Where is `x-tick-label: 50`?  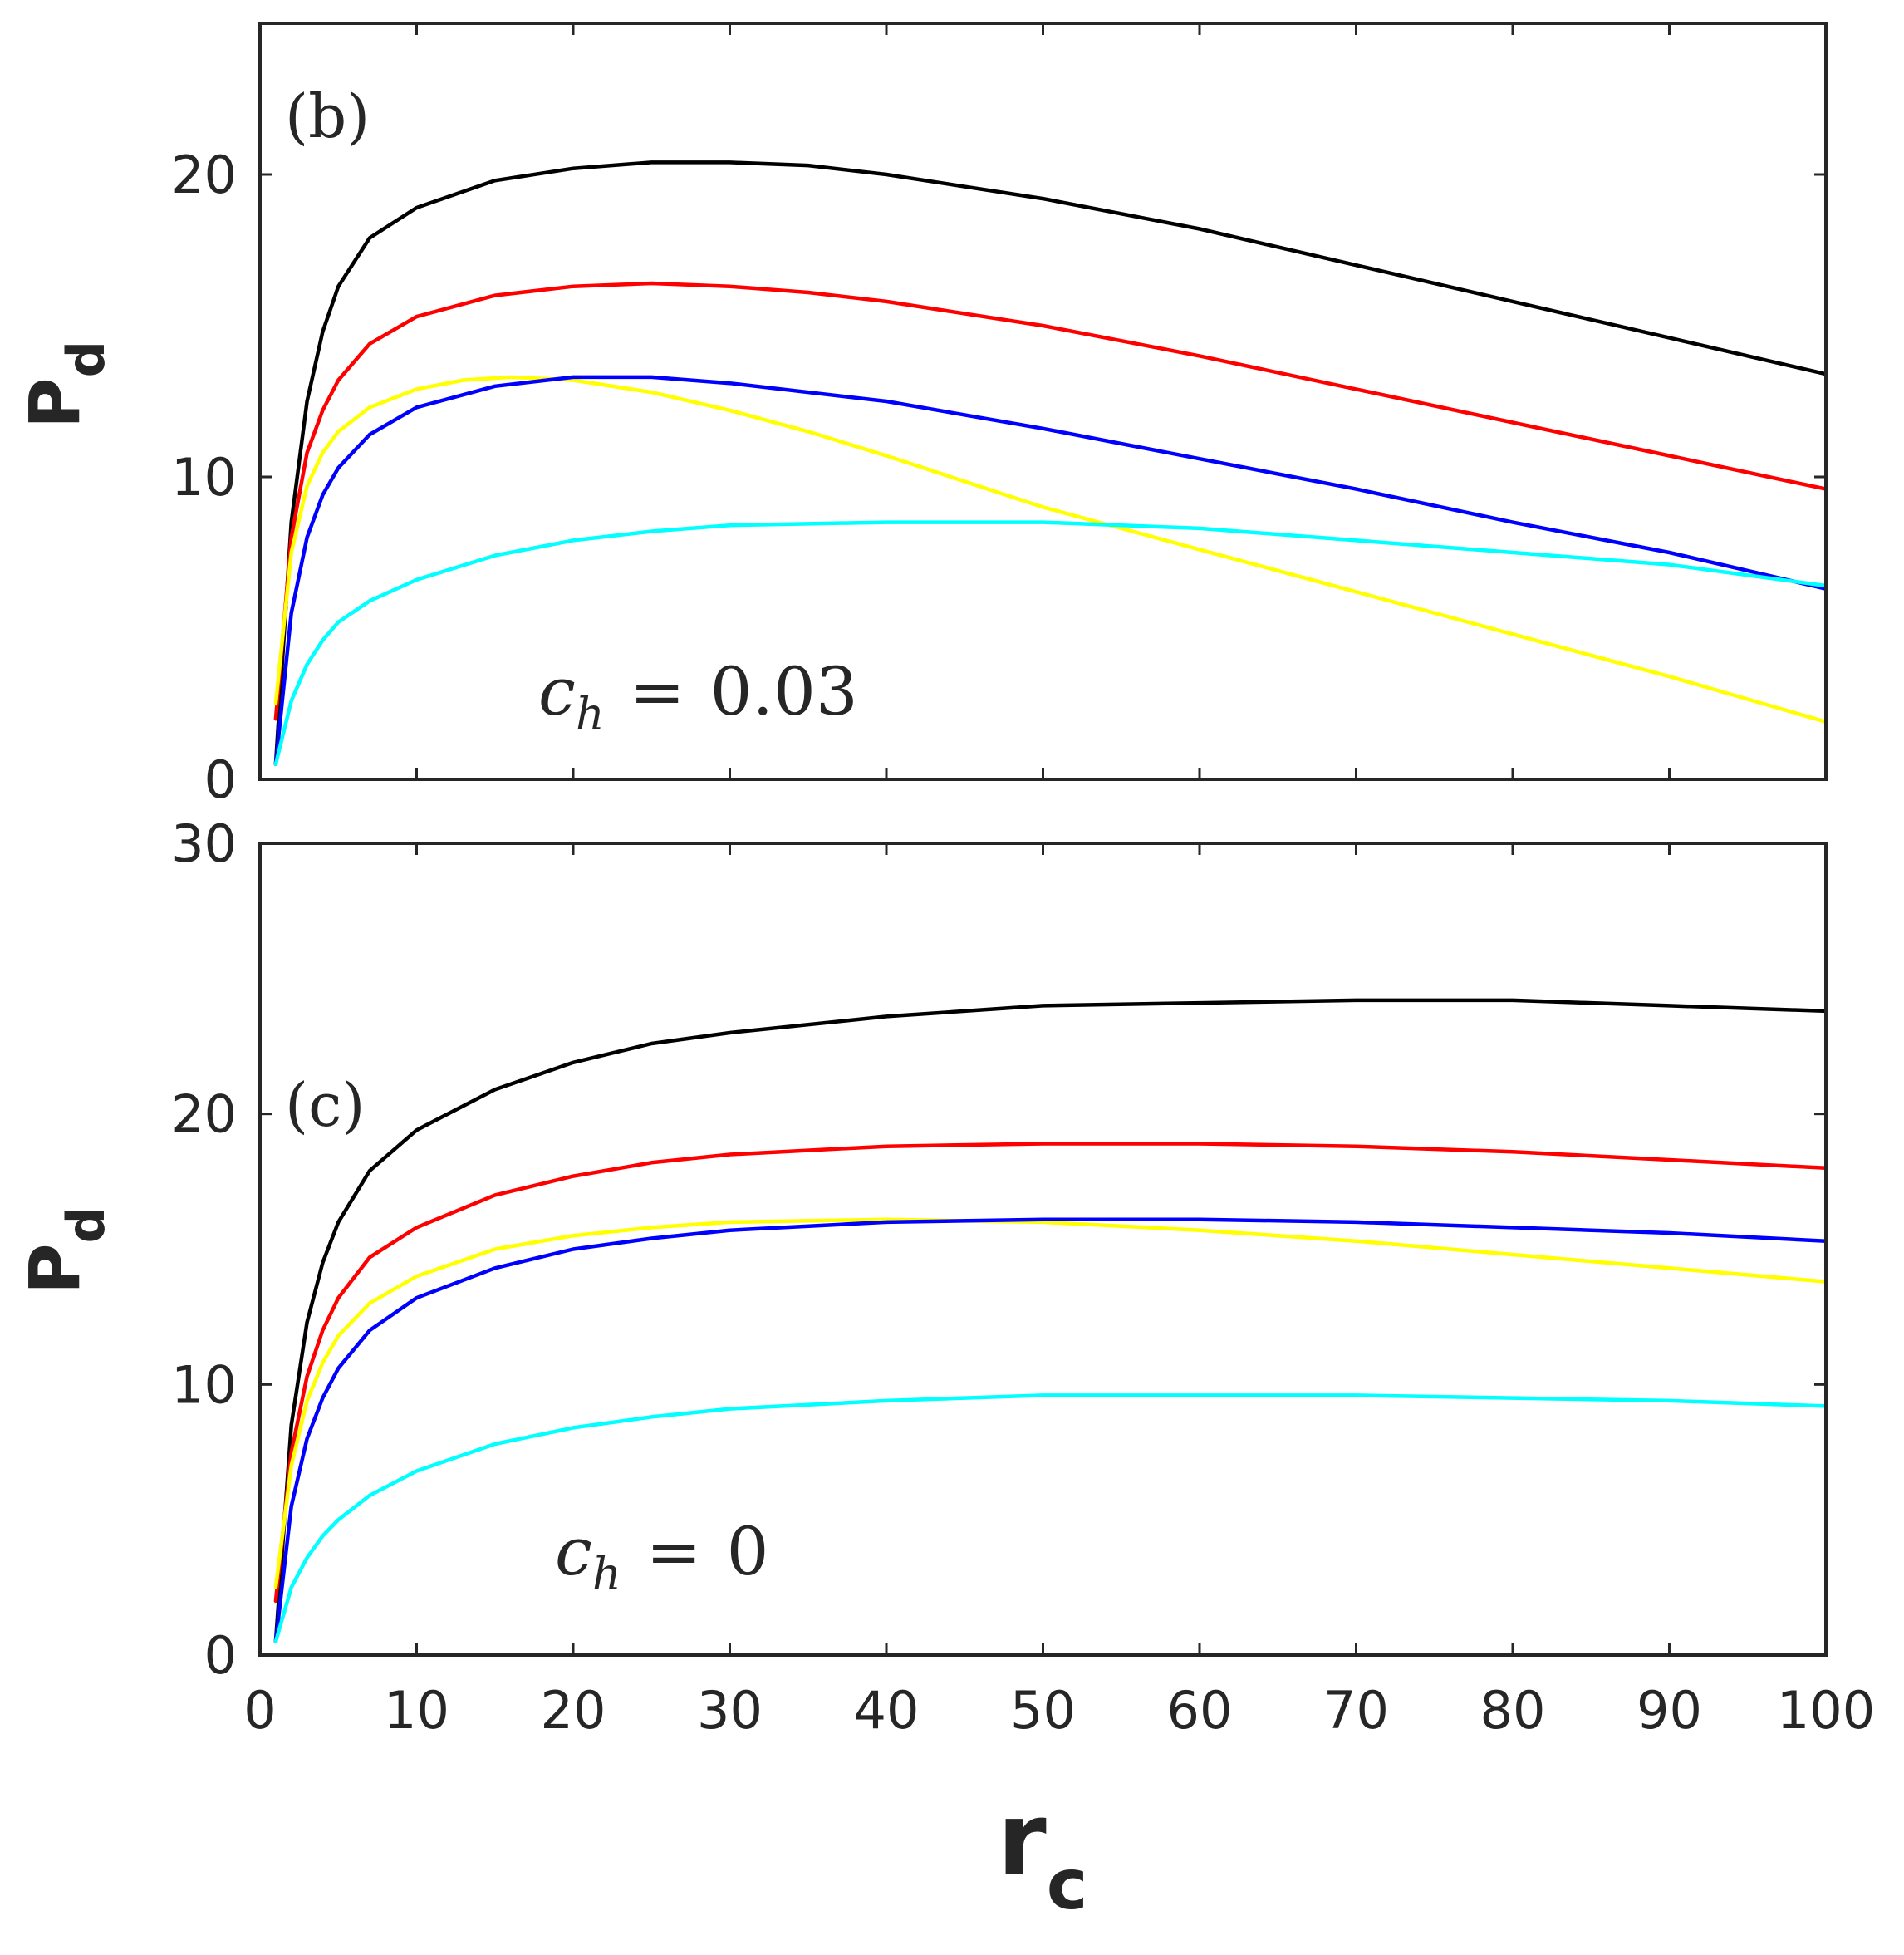 x-tick-label: 50 is located at coordinates (1043, 1711).